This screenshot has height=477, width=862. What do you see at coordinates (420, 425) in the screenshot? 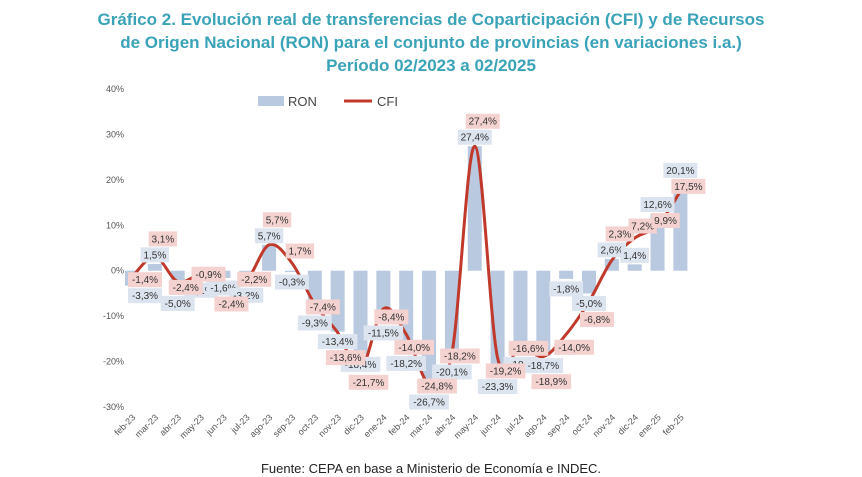
I see `x-tick-label: mar-24` at bounding box center [420, 425].